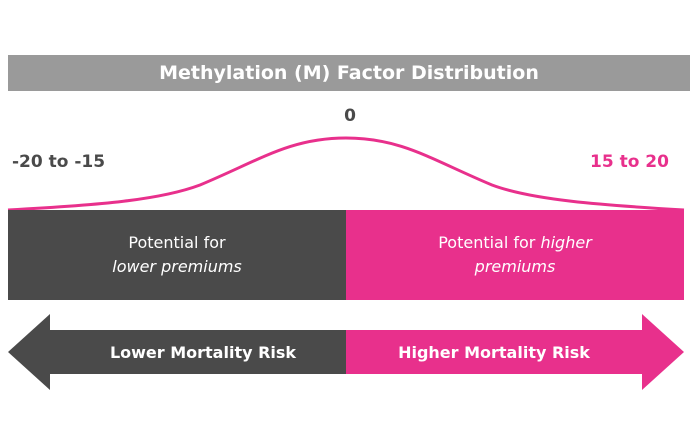 This screenshot has width=700, height=432. I want to click on diagram-title-text: Methylation (M) Factor Distribution, so click(349, 73).